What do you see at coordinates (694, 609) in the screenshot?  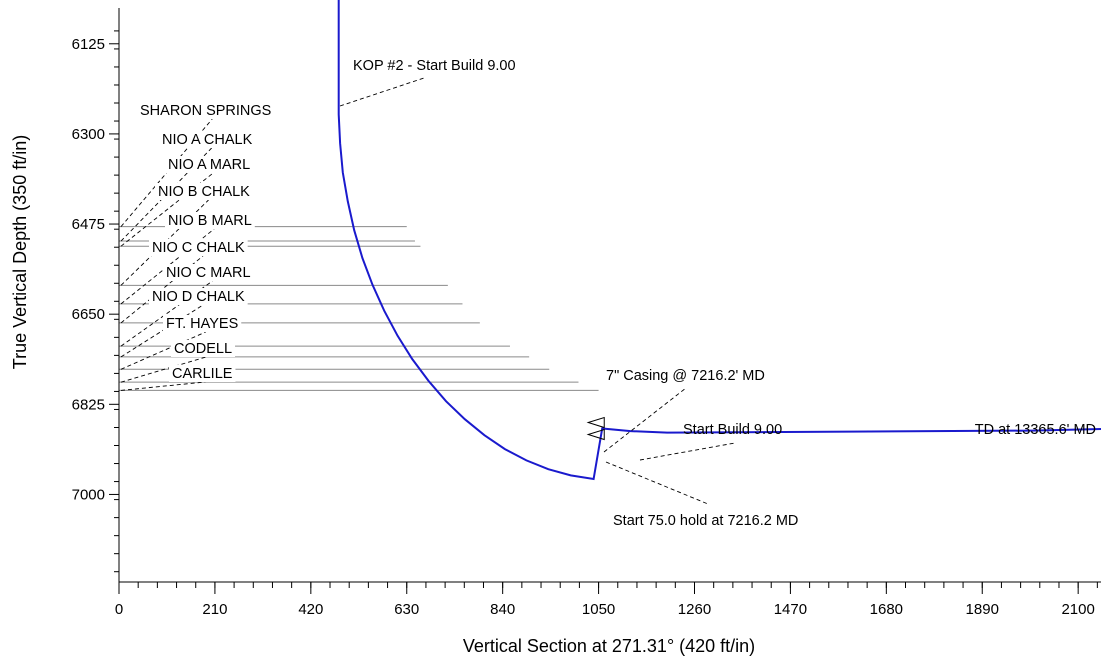 I see `x-tick-label: 1260` at bounding box center [694, 609].